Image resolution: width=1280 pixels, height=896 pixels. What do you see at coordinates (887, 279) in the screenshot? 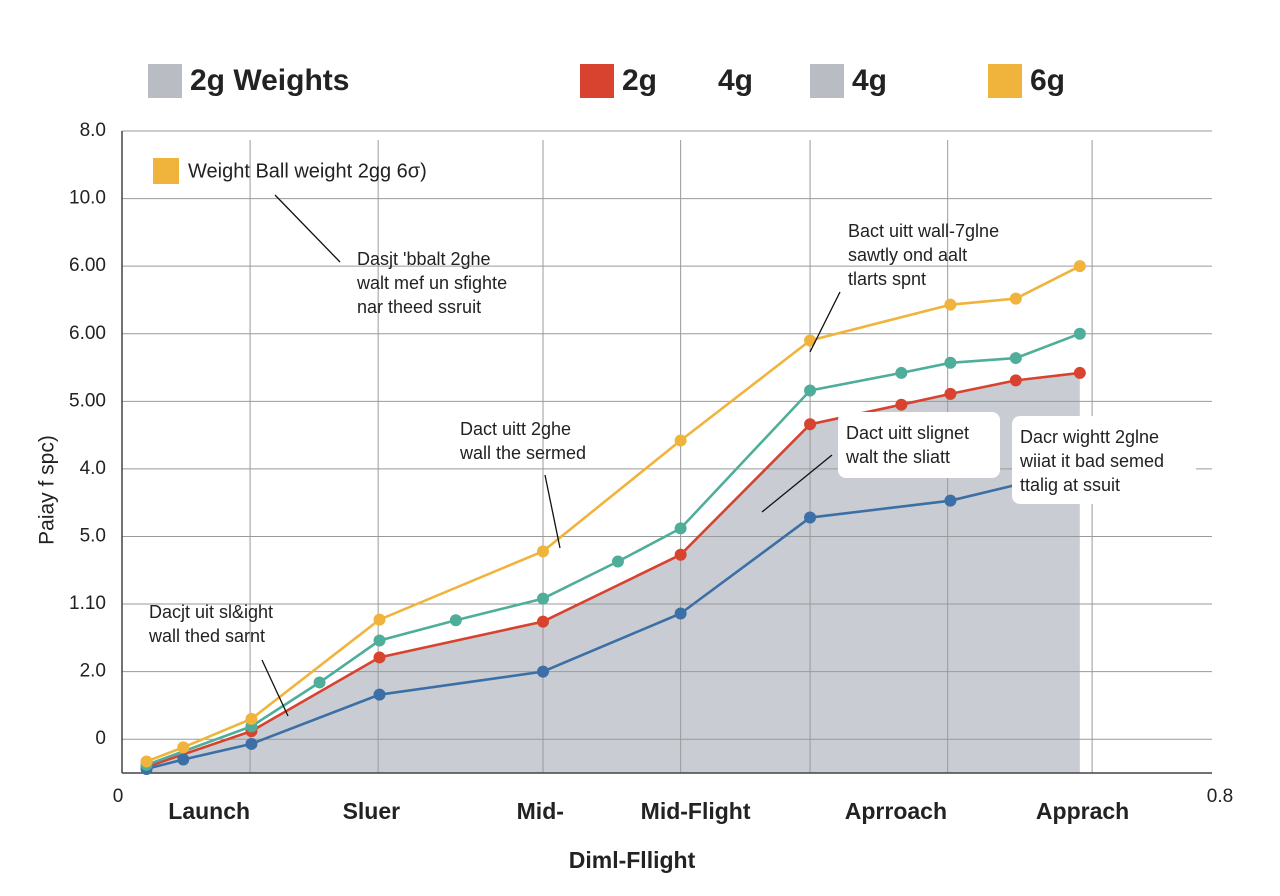
I see `annotation-text: tlarts spnt` at bounding box center [887, 279].